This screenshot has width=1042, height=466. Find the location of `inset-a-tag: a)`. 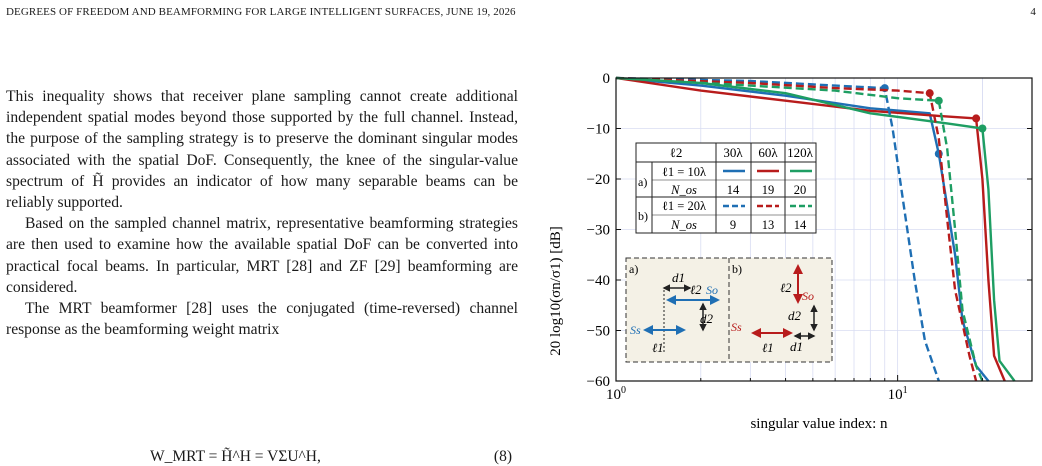

inset-a-tag: a) is located at coordinates (633, 269).